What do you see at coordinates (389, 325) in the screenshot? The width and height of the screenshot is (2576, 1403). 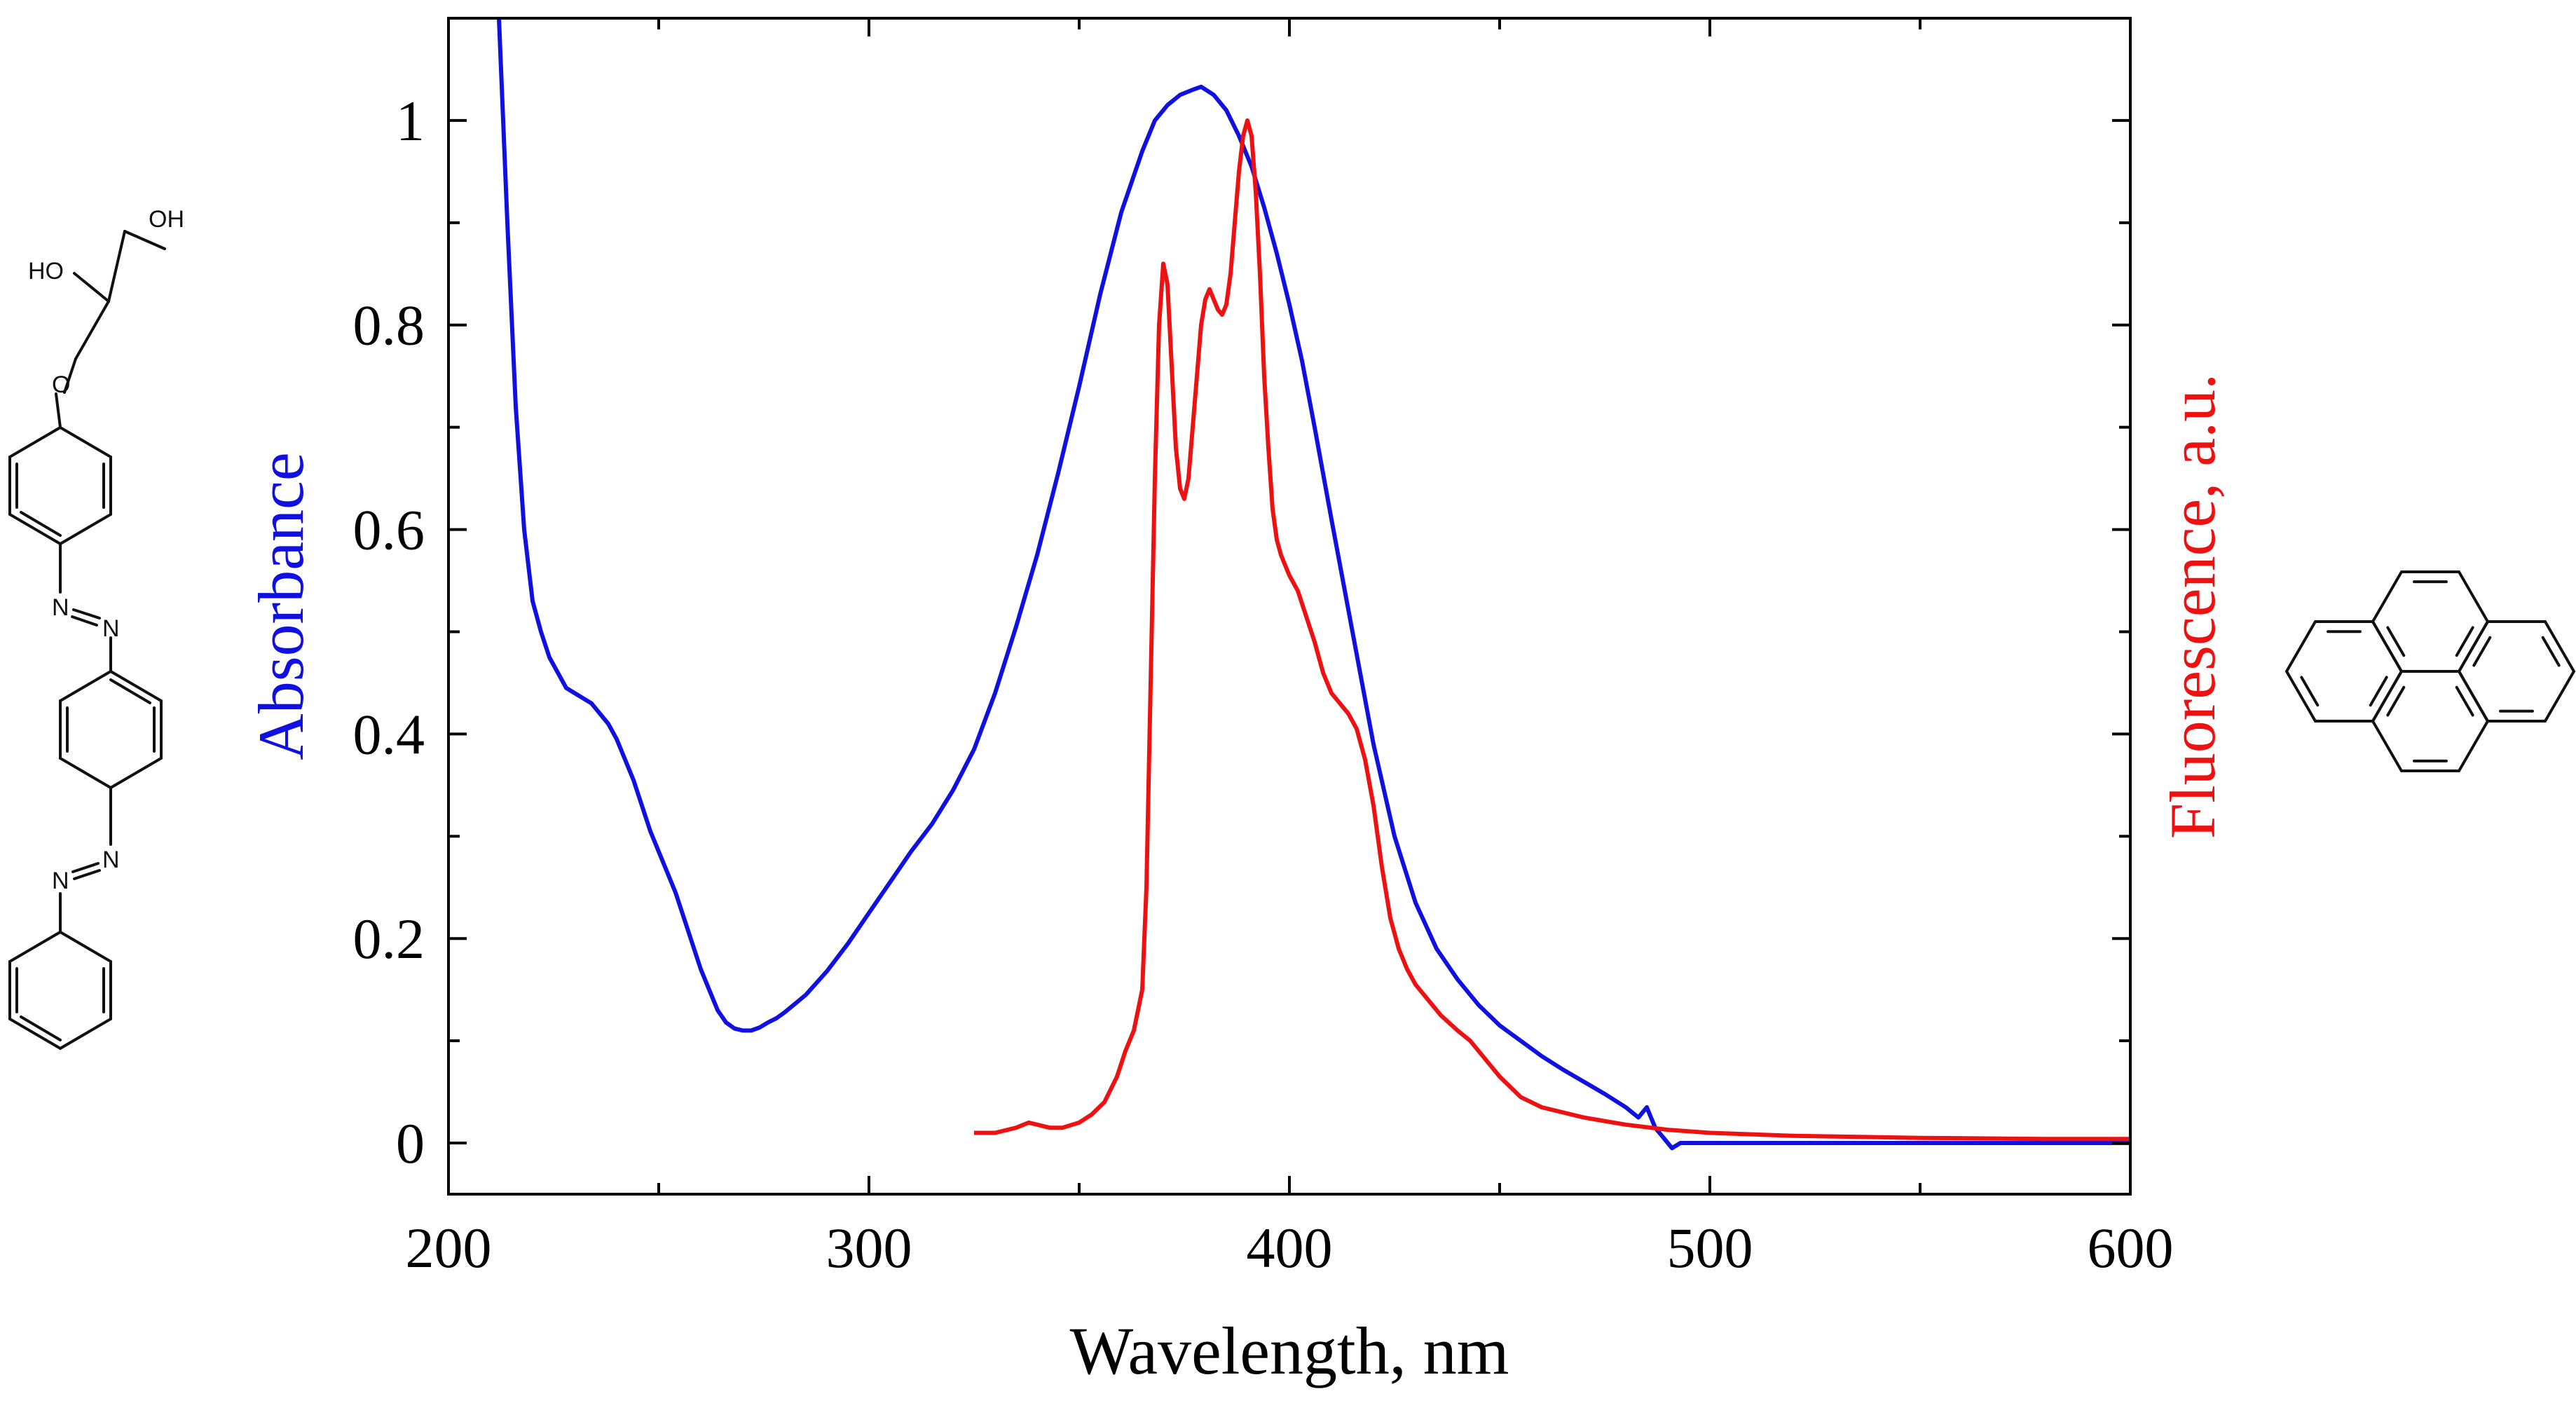 I see `y-tick-label: 0.8` at bounding box center [389, 325].